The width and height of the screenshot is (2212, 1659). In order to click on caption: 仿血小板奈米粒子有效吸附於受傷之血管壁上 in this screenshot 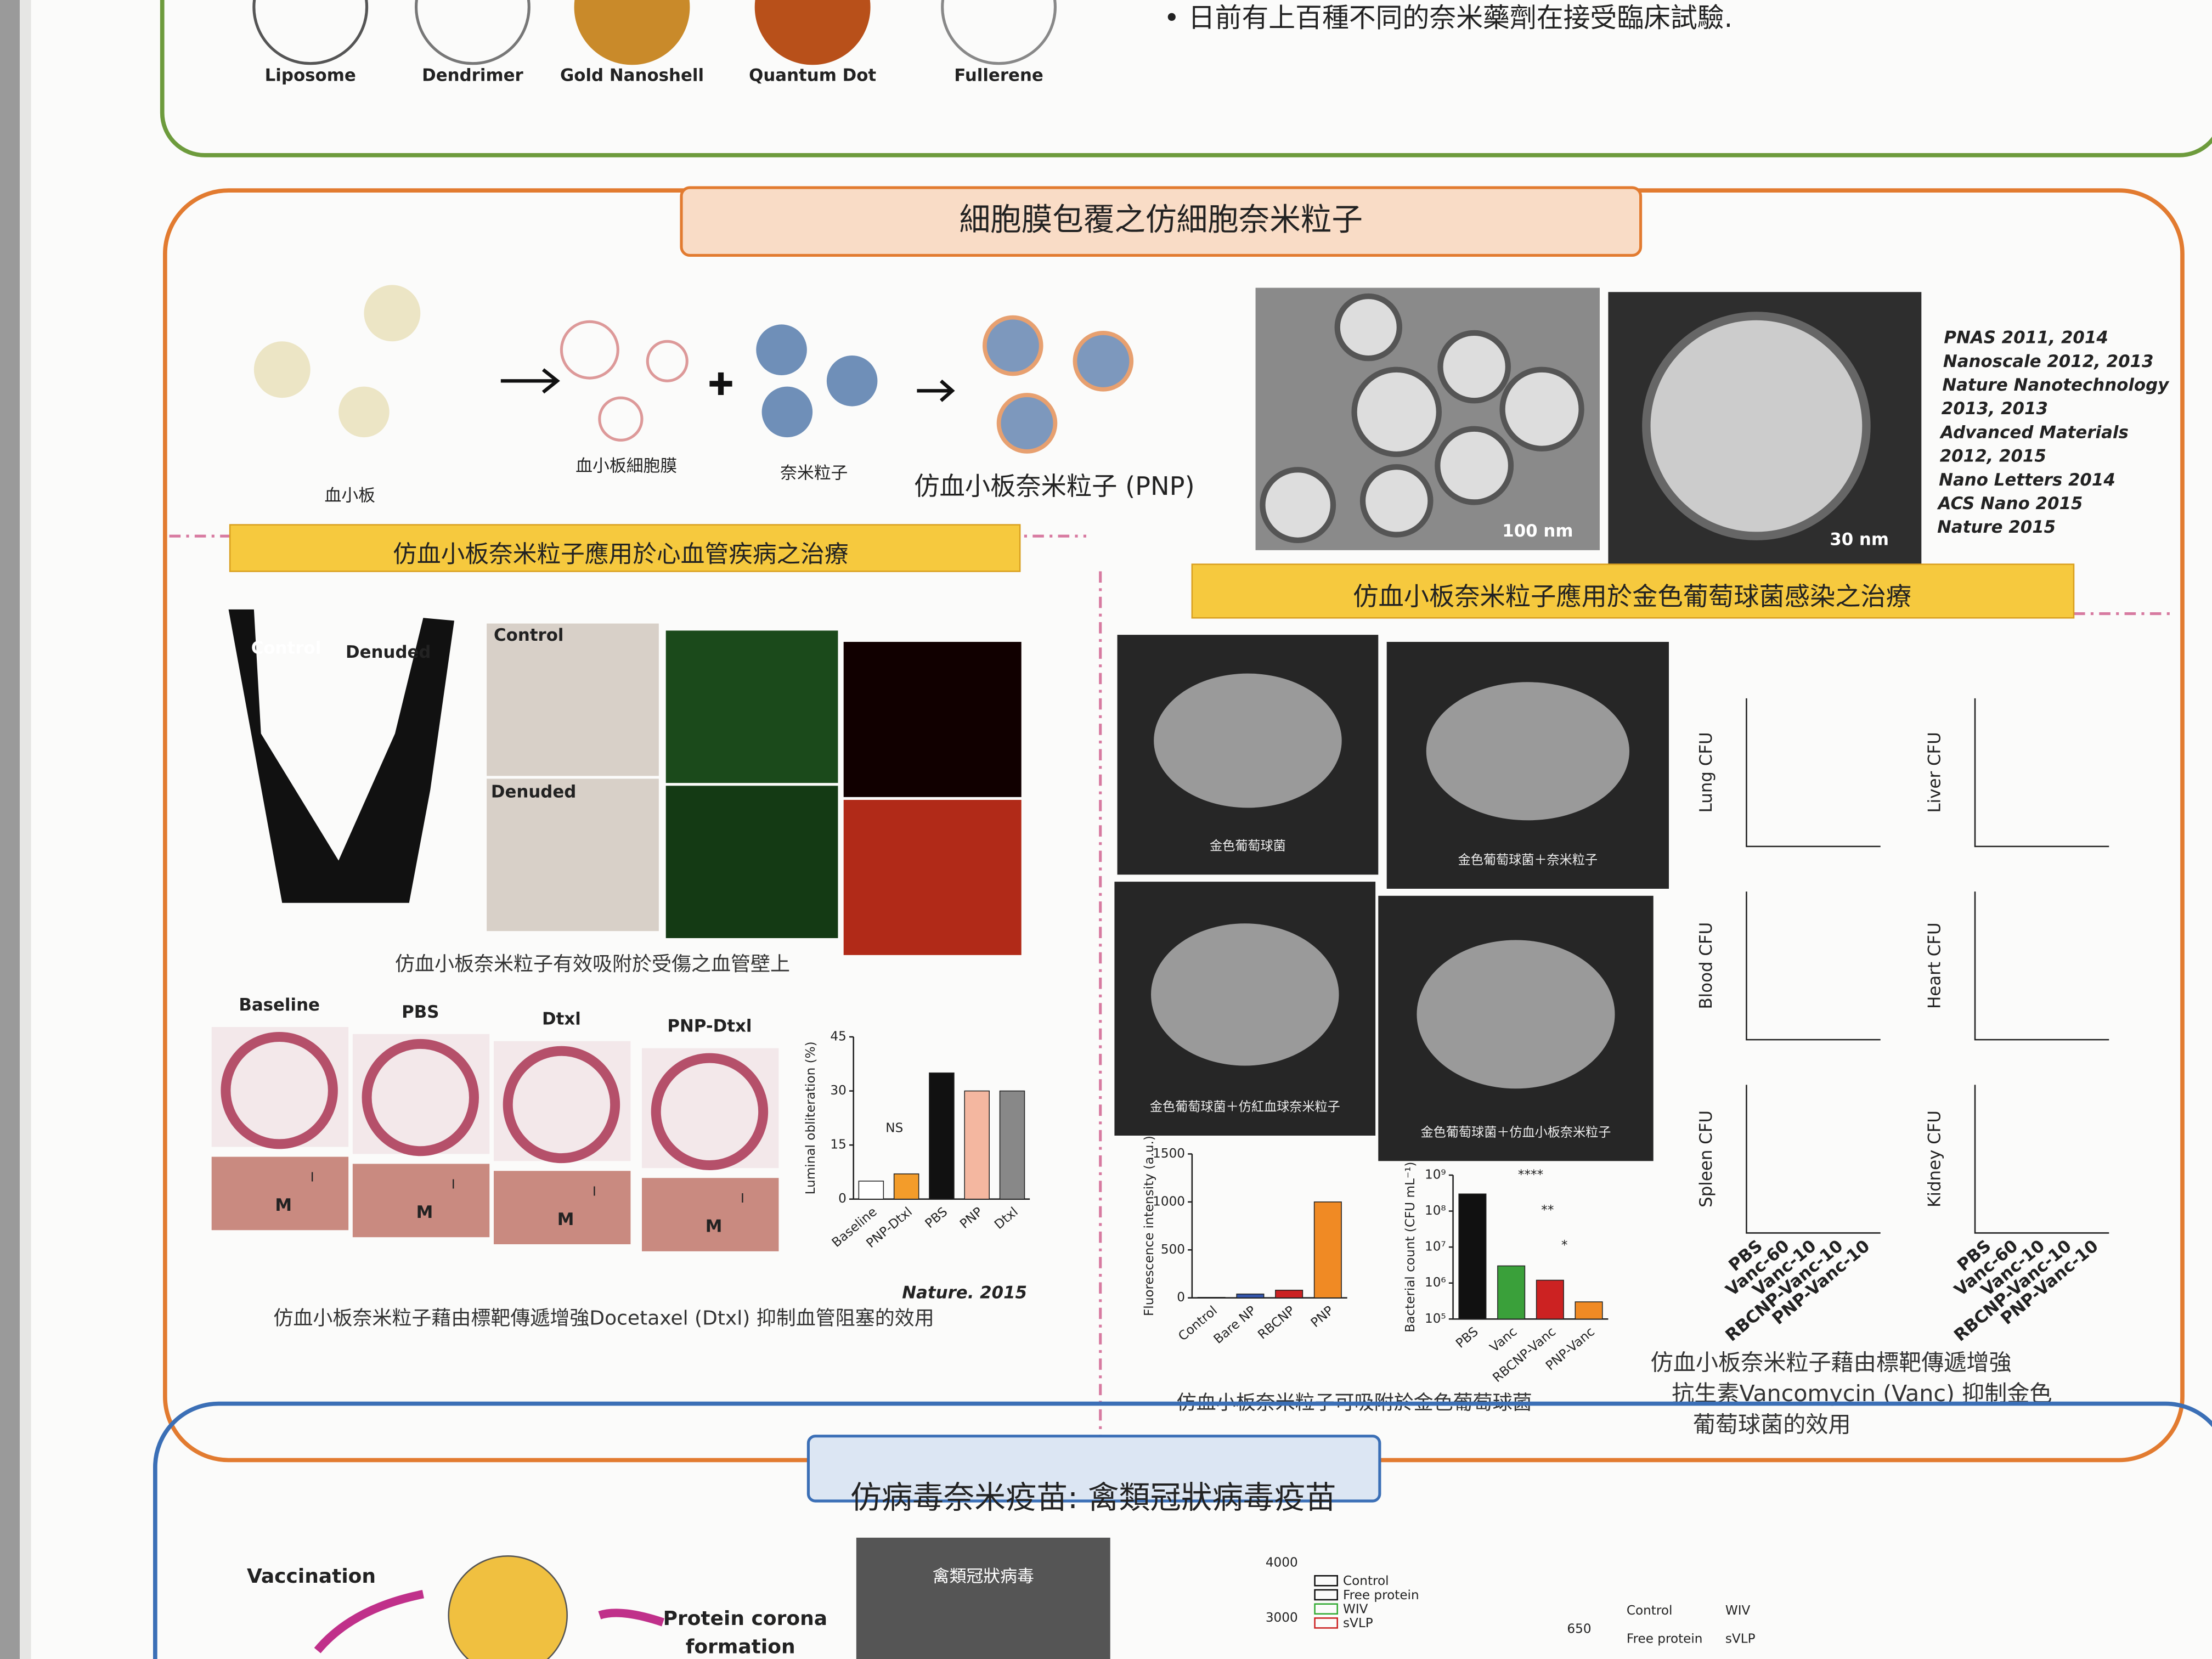, I will do `click(592, 964)`.